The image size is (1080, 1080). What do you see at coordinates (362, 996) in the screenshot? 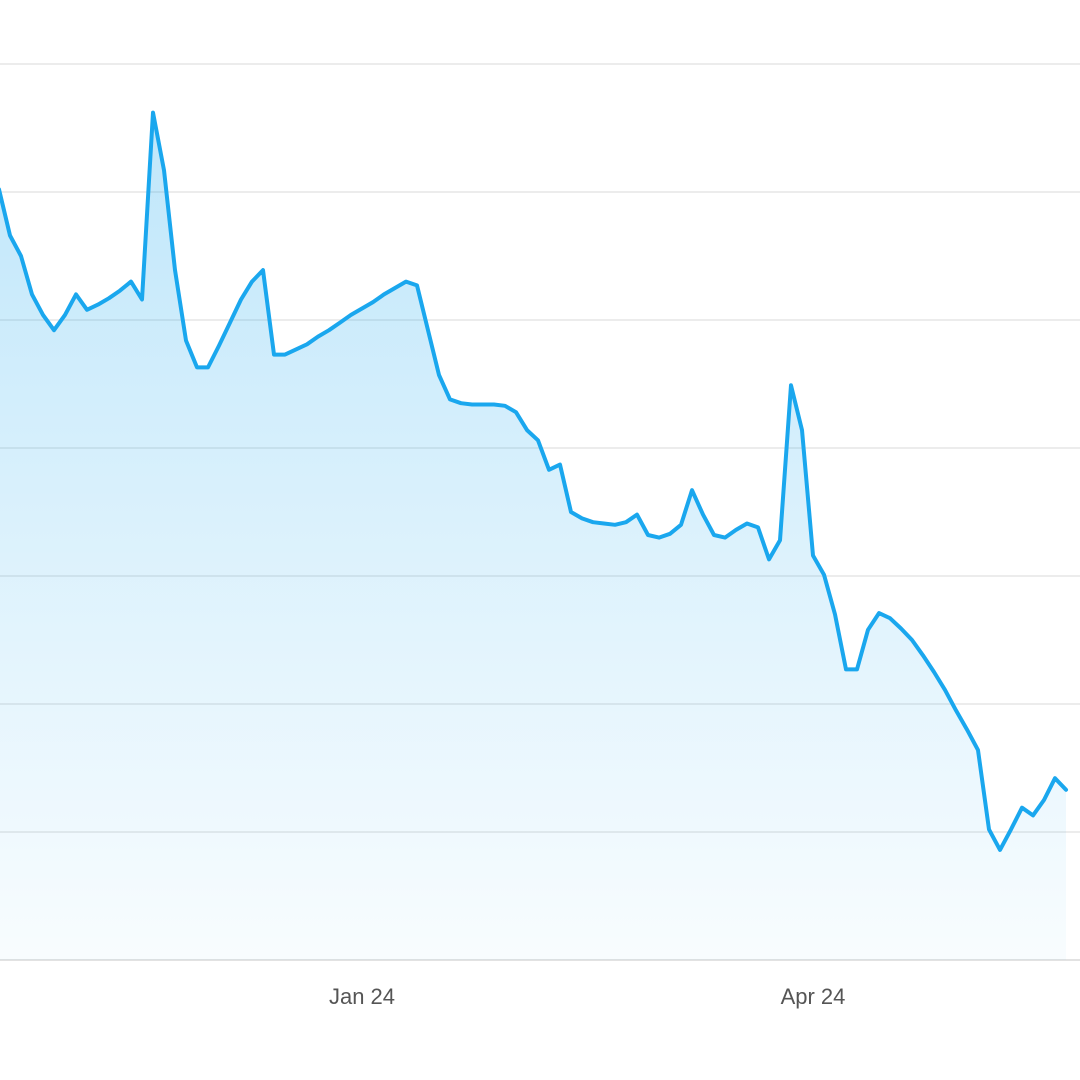
I see `x-tick-label: Jan 24` at bounding box center [362, 996].